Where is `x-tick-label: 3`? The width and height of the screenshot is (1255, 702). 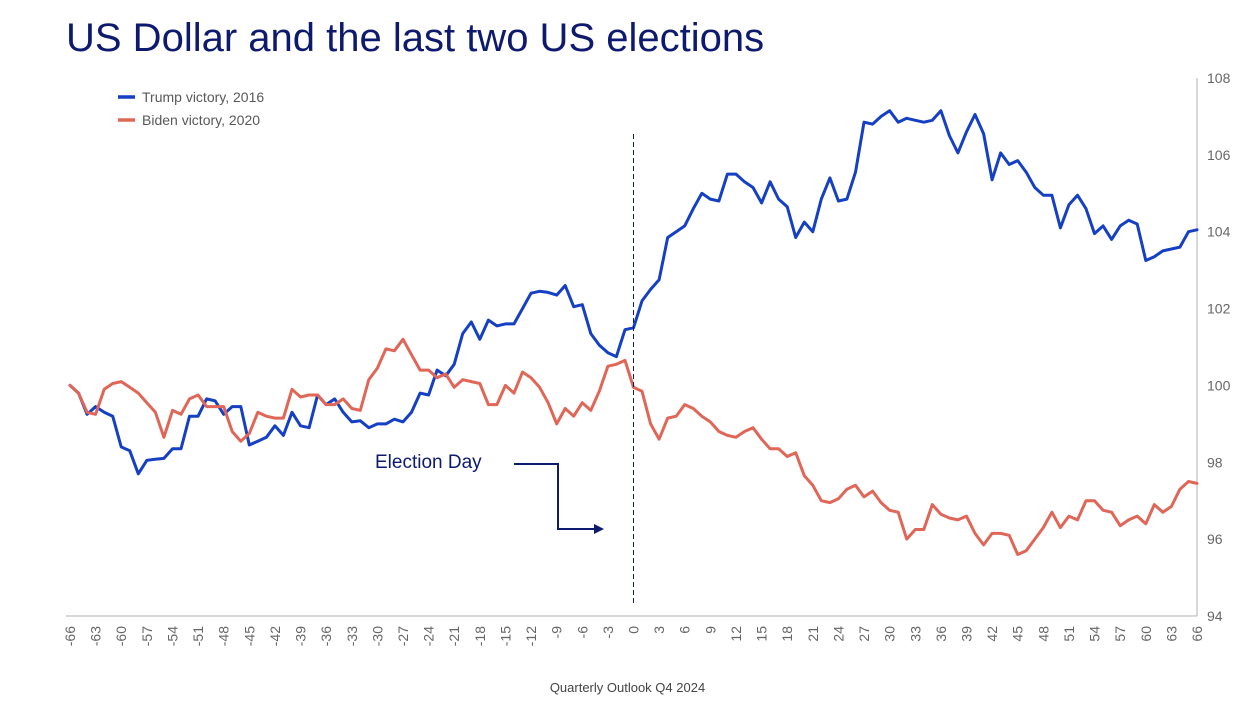 x-tick-label: 3 is located at coordinates (659, 630).